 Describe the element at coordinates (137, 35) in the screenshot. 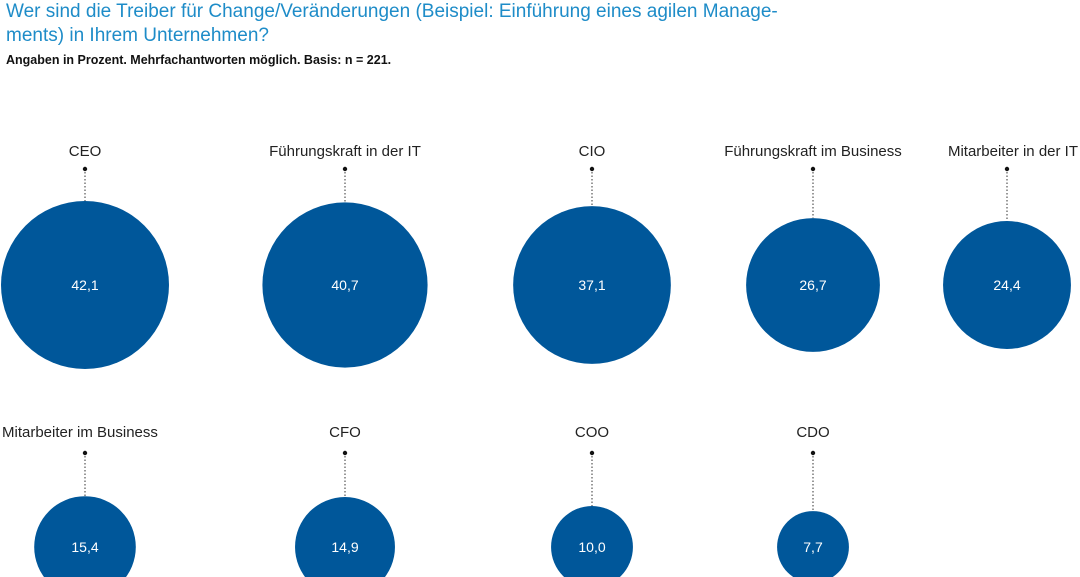

I see `chart-title-line-2: ments) in Ihrem Unternehmen?` at that location.